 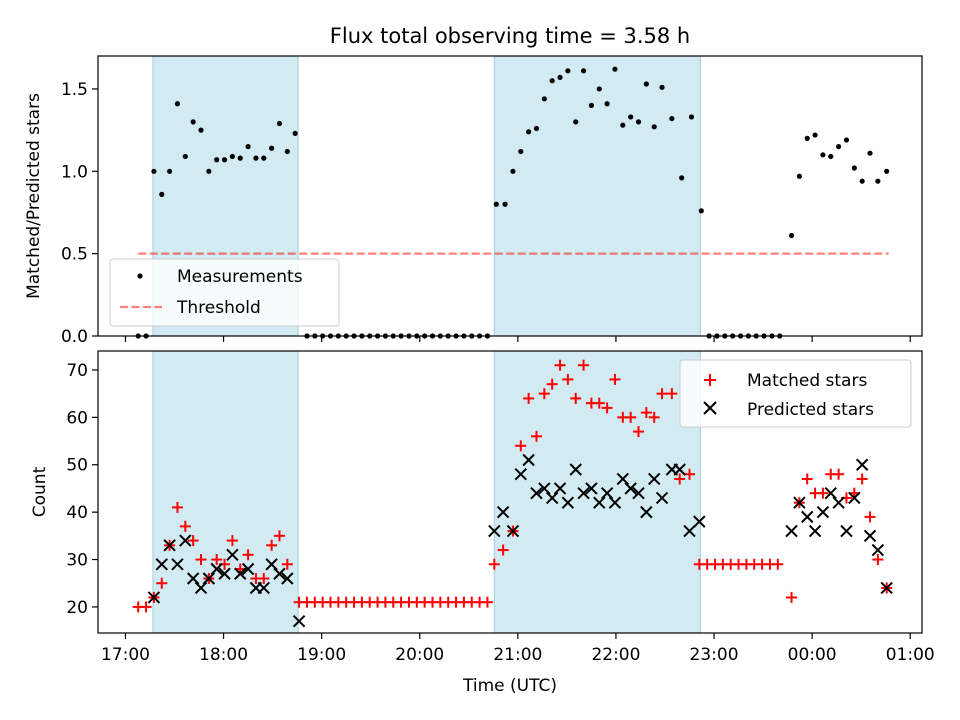 What do you see at coordinates (77, 561) in the screenshot?
I see `count-ytick-label-1: 30` at bounding box center [77, 561].